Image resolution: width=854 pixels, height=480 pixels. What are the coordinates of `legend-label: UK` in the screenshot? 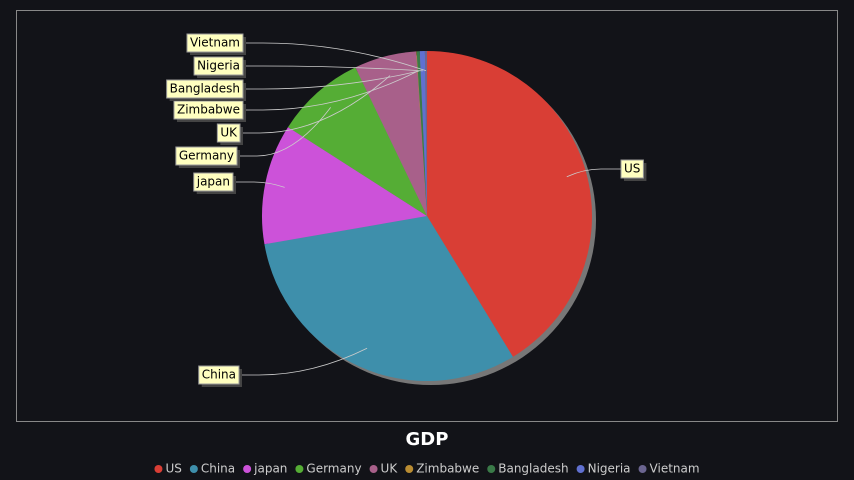 It's located at (390, 469).